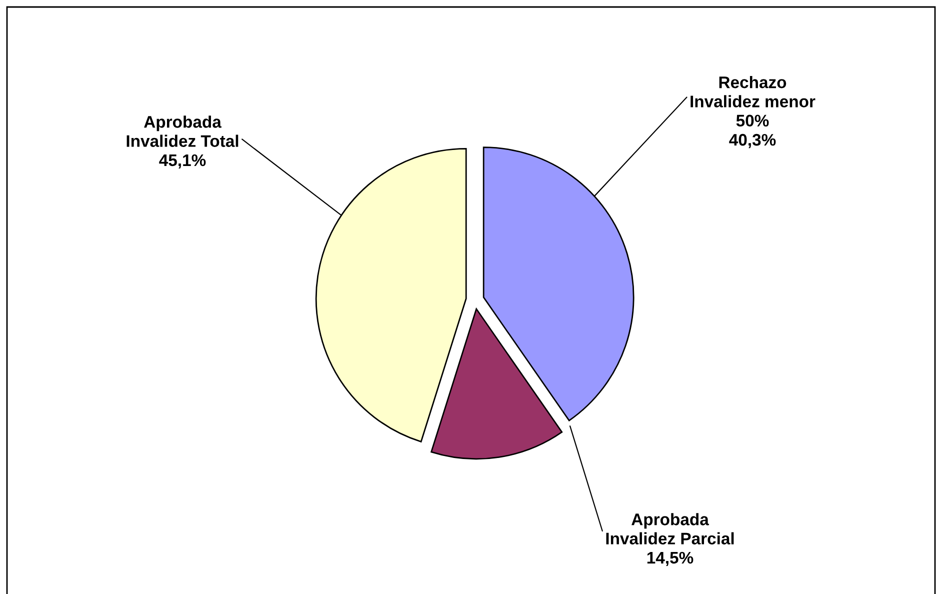 Image resolution: width=942 pixels, height=594 pixels. What do you see at coordinates (182, 161) in the screenshot?
I see `data-label: 45,1%` at bounding box center [182, 161].